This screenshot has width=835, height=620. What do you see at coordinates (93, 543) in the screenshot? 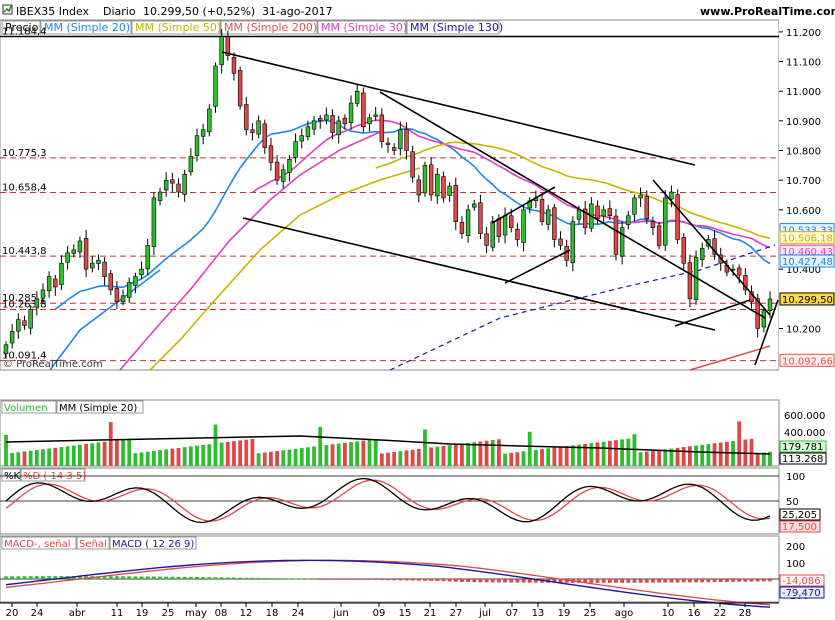
I see `macd-legend-box` at bounding box center [93, 543].